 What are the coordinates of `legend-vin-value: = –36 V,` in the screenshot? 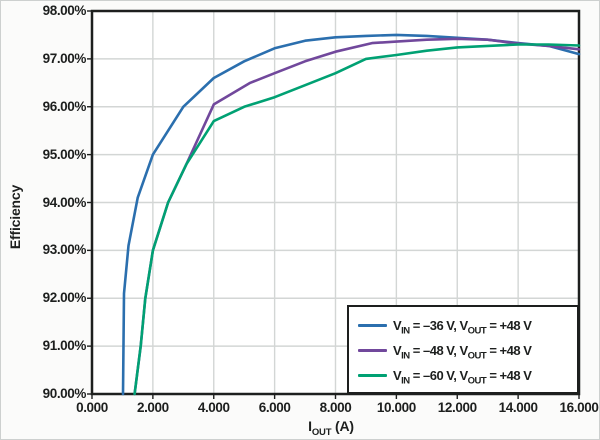 It's located at (434, 325).